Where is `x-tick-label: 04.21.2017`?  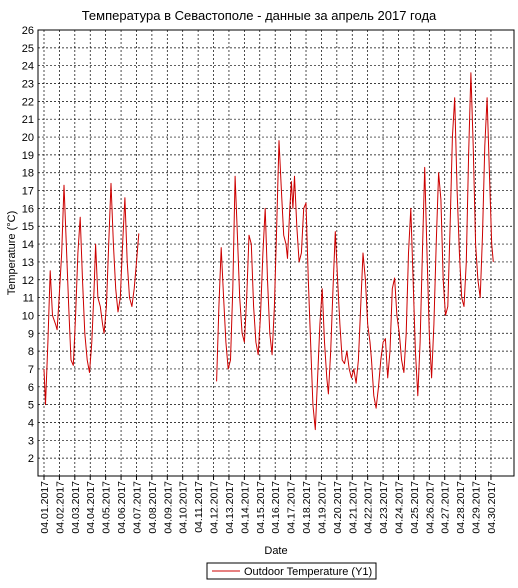 x-tick-label: 04.21.2017 is located at coordinates (353, 507).